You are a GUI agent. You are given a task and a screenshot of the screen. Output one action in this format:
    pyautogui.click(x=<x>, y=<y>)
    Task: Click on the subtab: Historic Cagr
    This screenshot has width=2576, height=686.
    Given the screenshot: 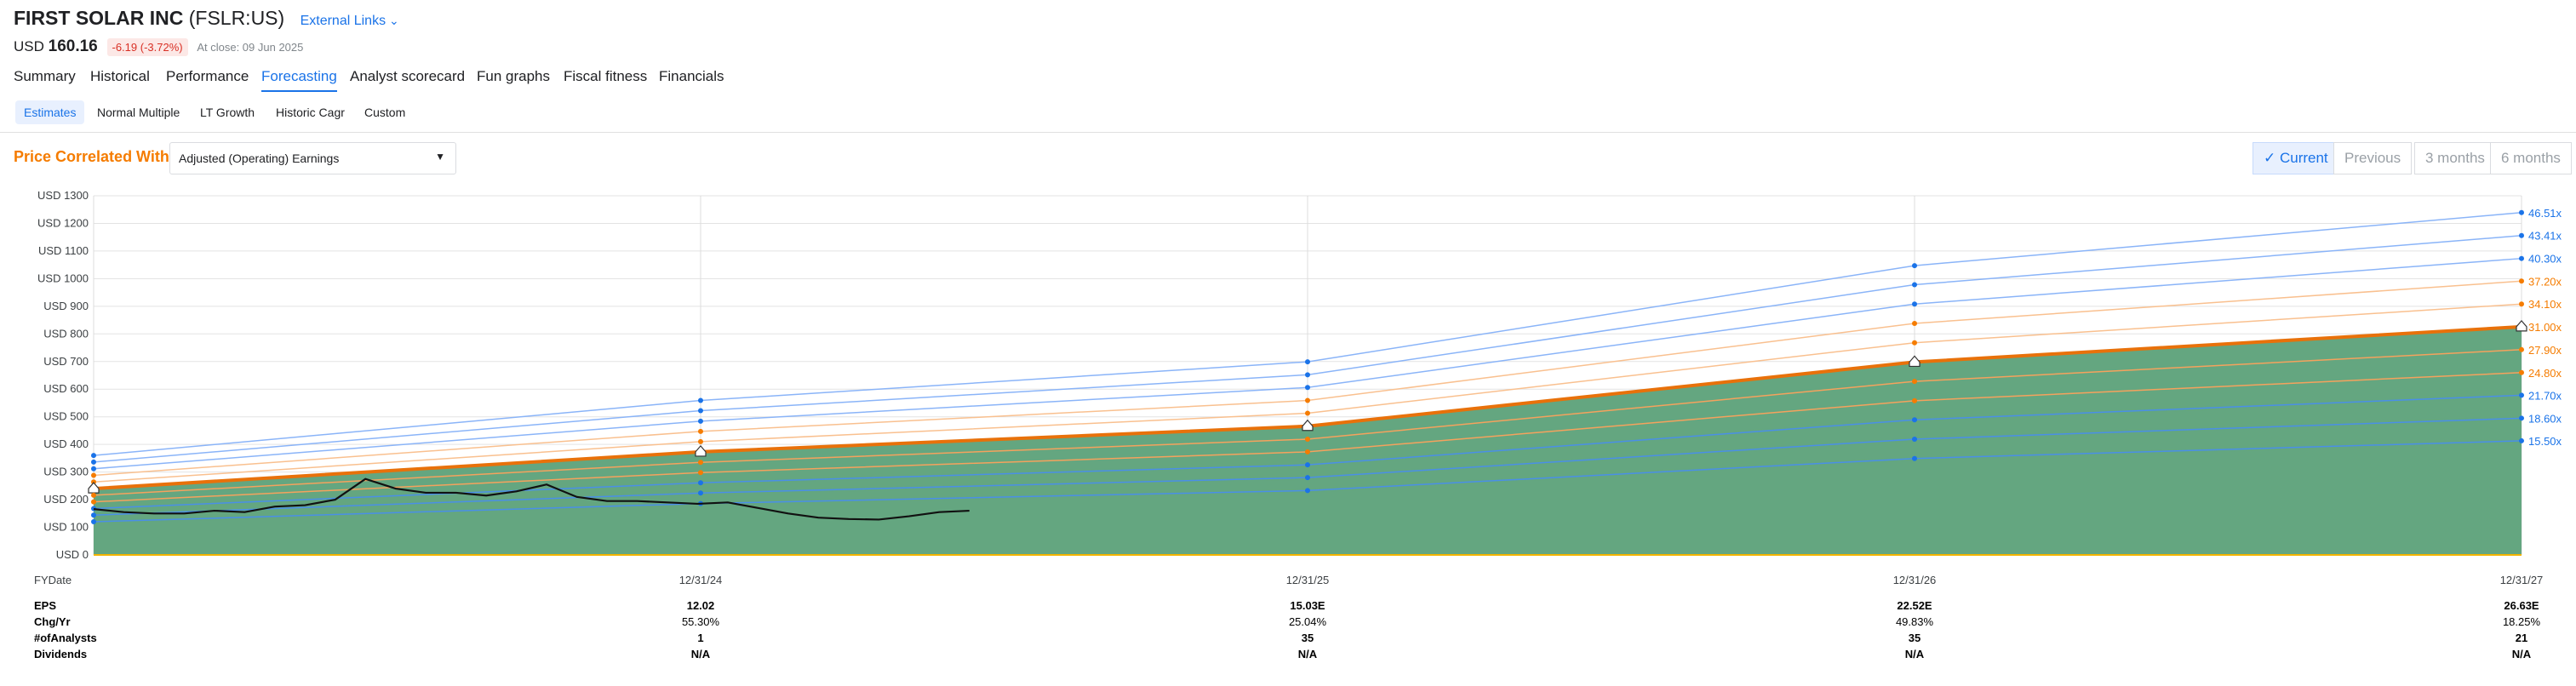 What is the action you would take?
    pyautogui.click(x=310, y=112)
    